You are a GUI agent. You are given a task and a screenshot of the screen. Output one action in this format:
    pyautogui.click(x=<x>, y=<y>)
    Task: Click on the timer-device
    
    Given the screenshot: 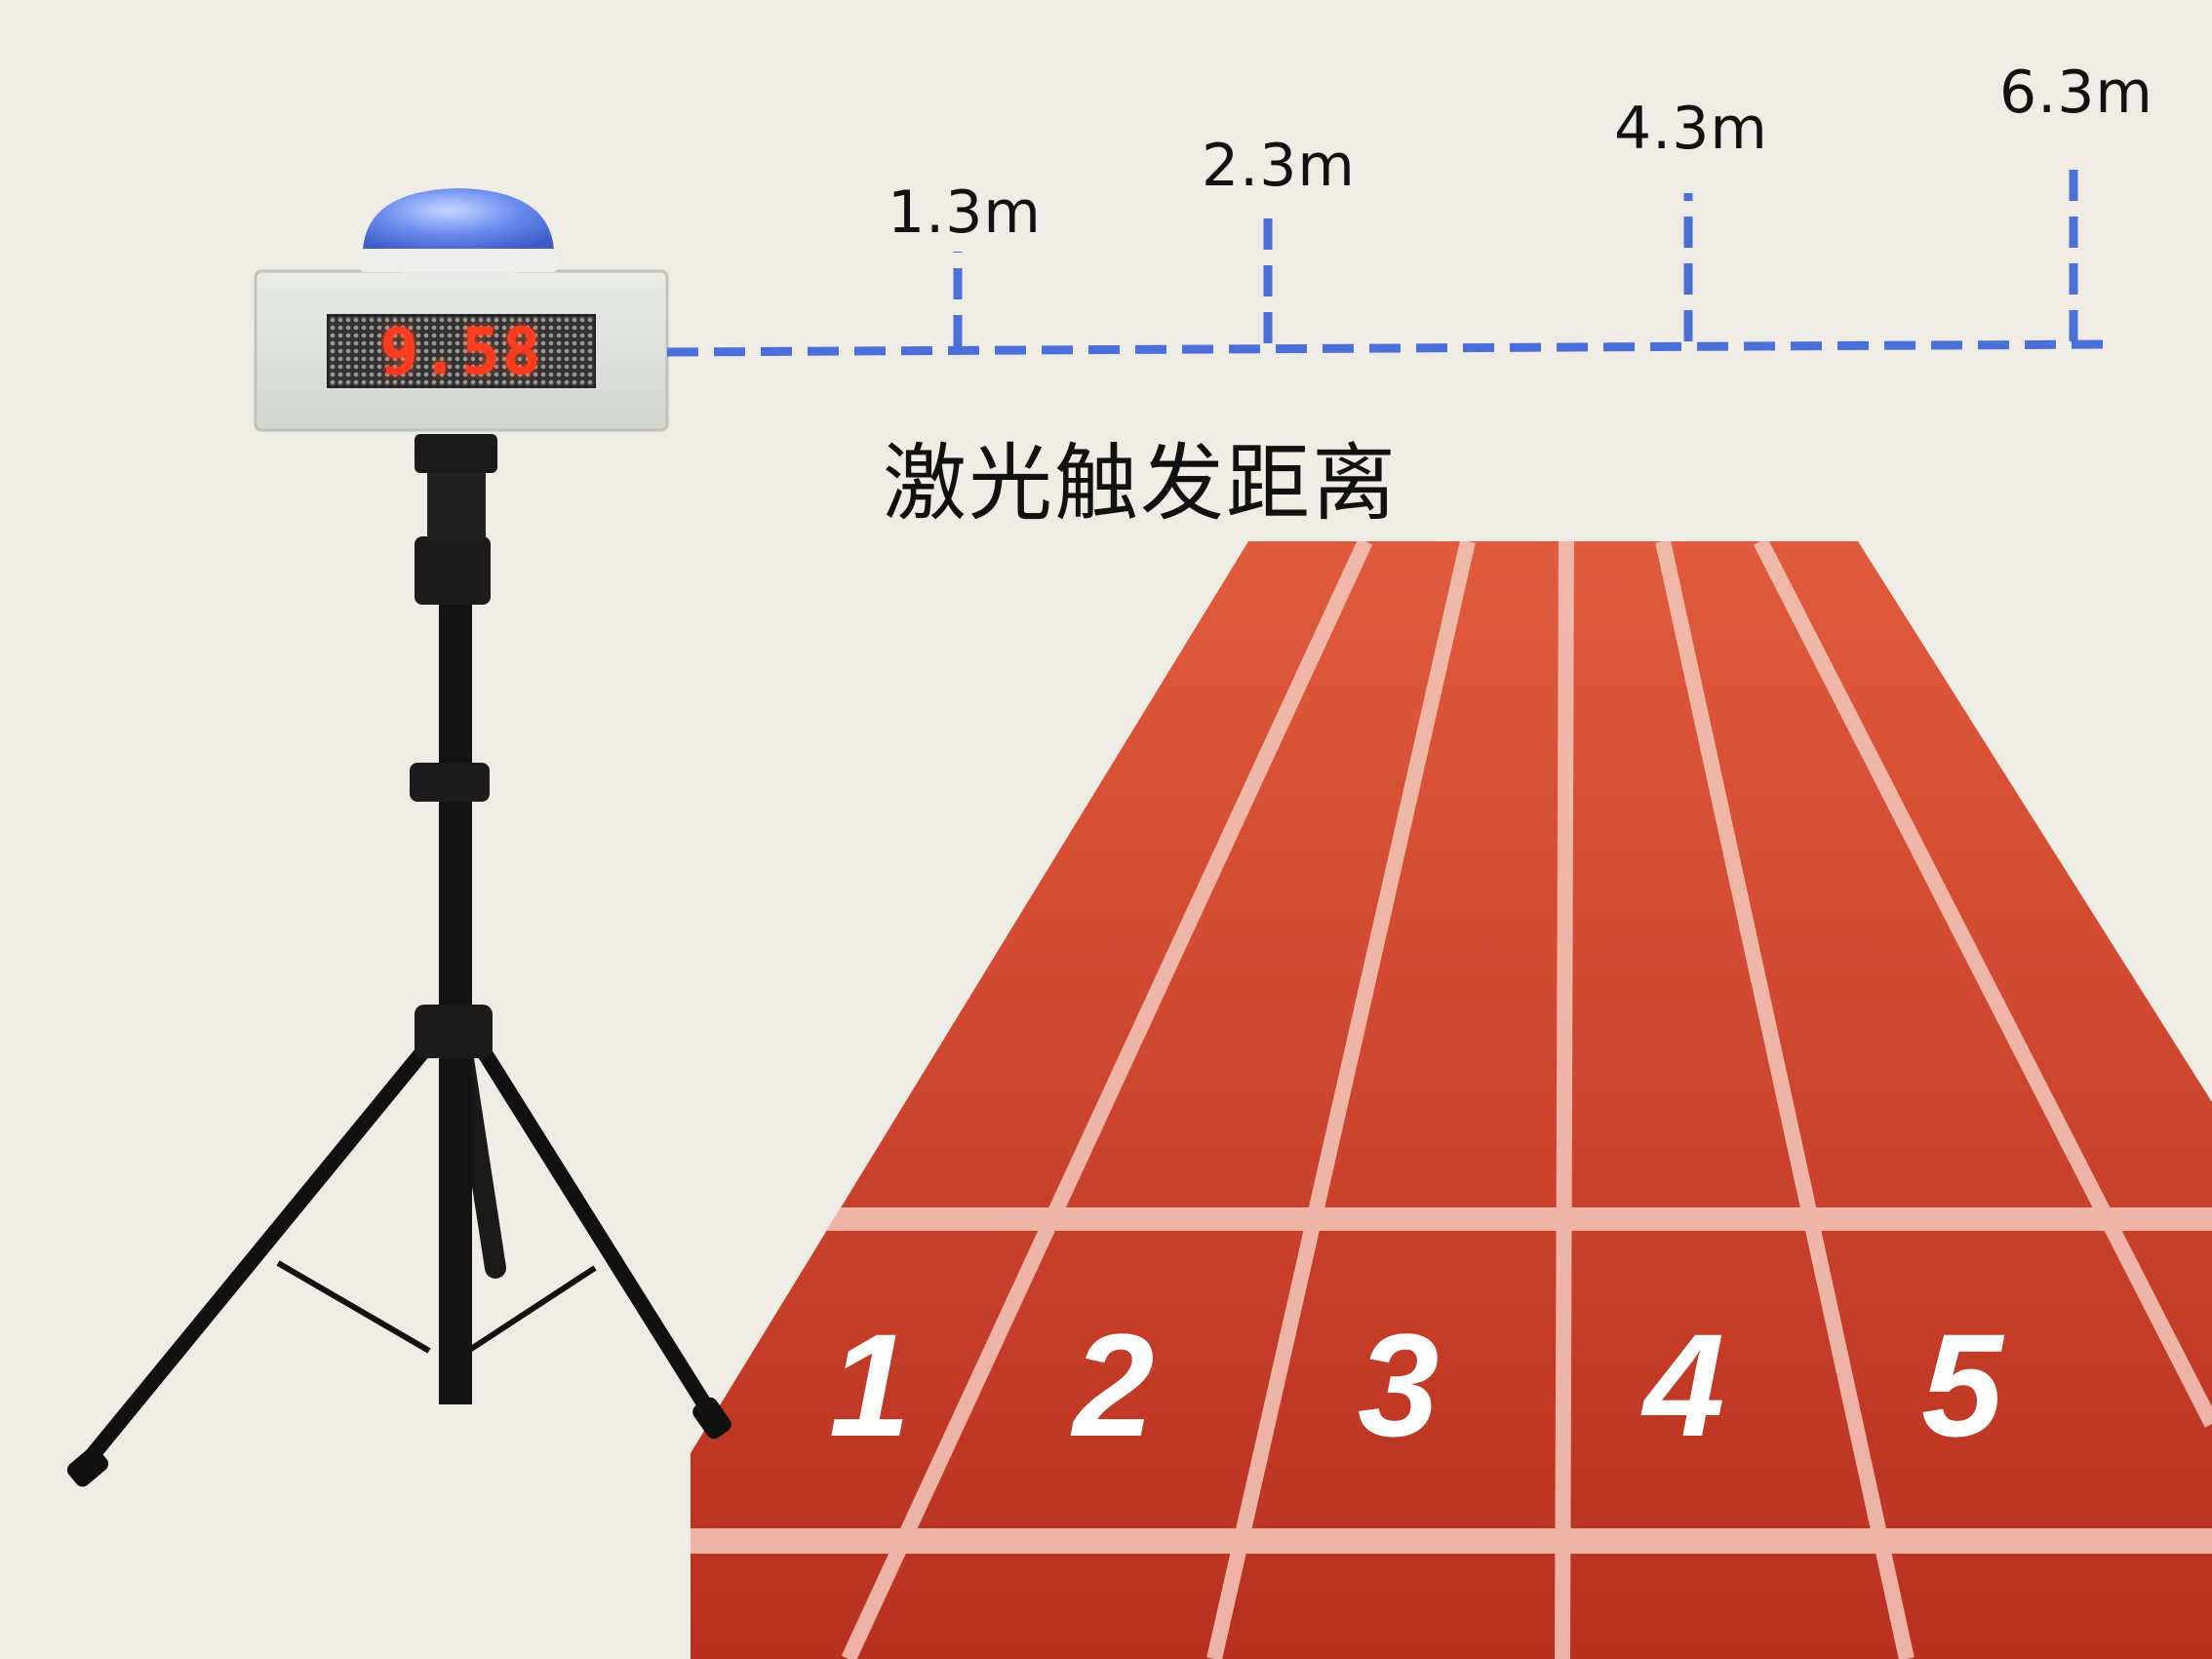 What is the action you would take?
    pyautogui.click(x=461, y=310)
    